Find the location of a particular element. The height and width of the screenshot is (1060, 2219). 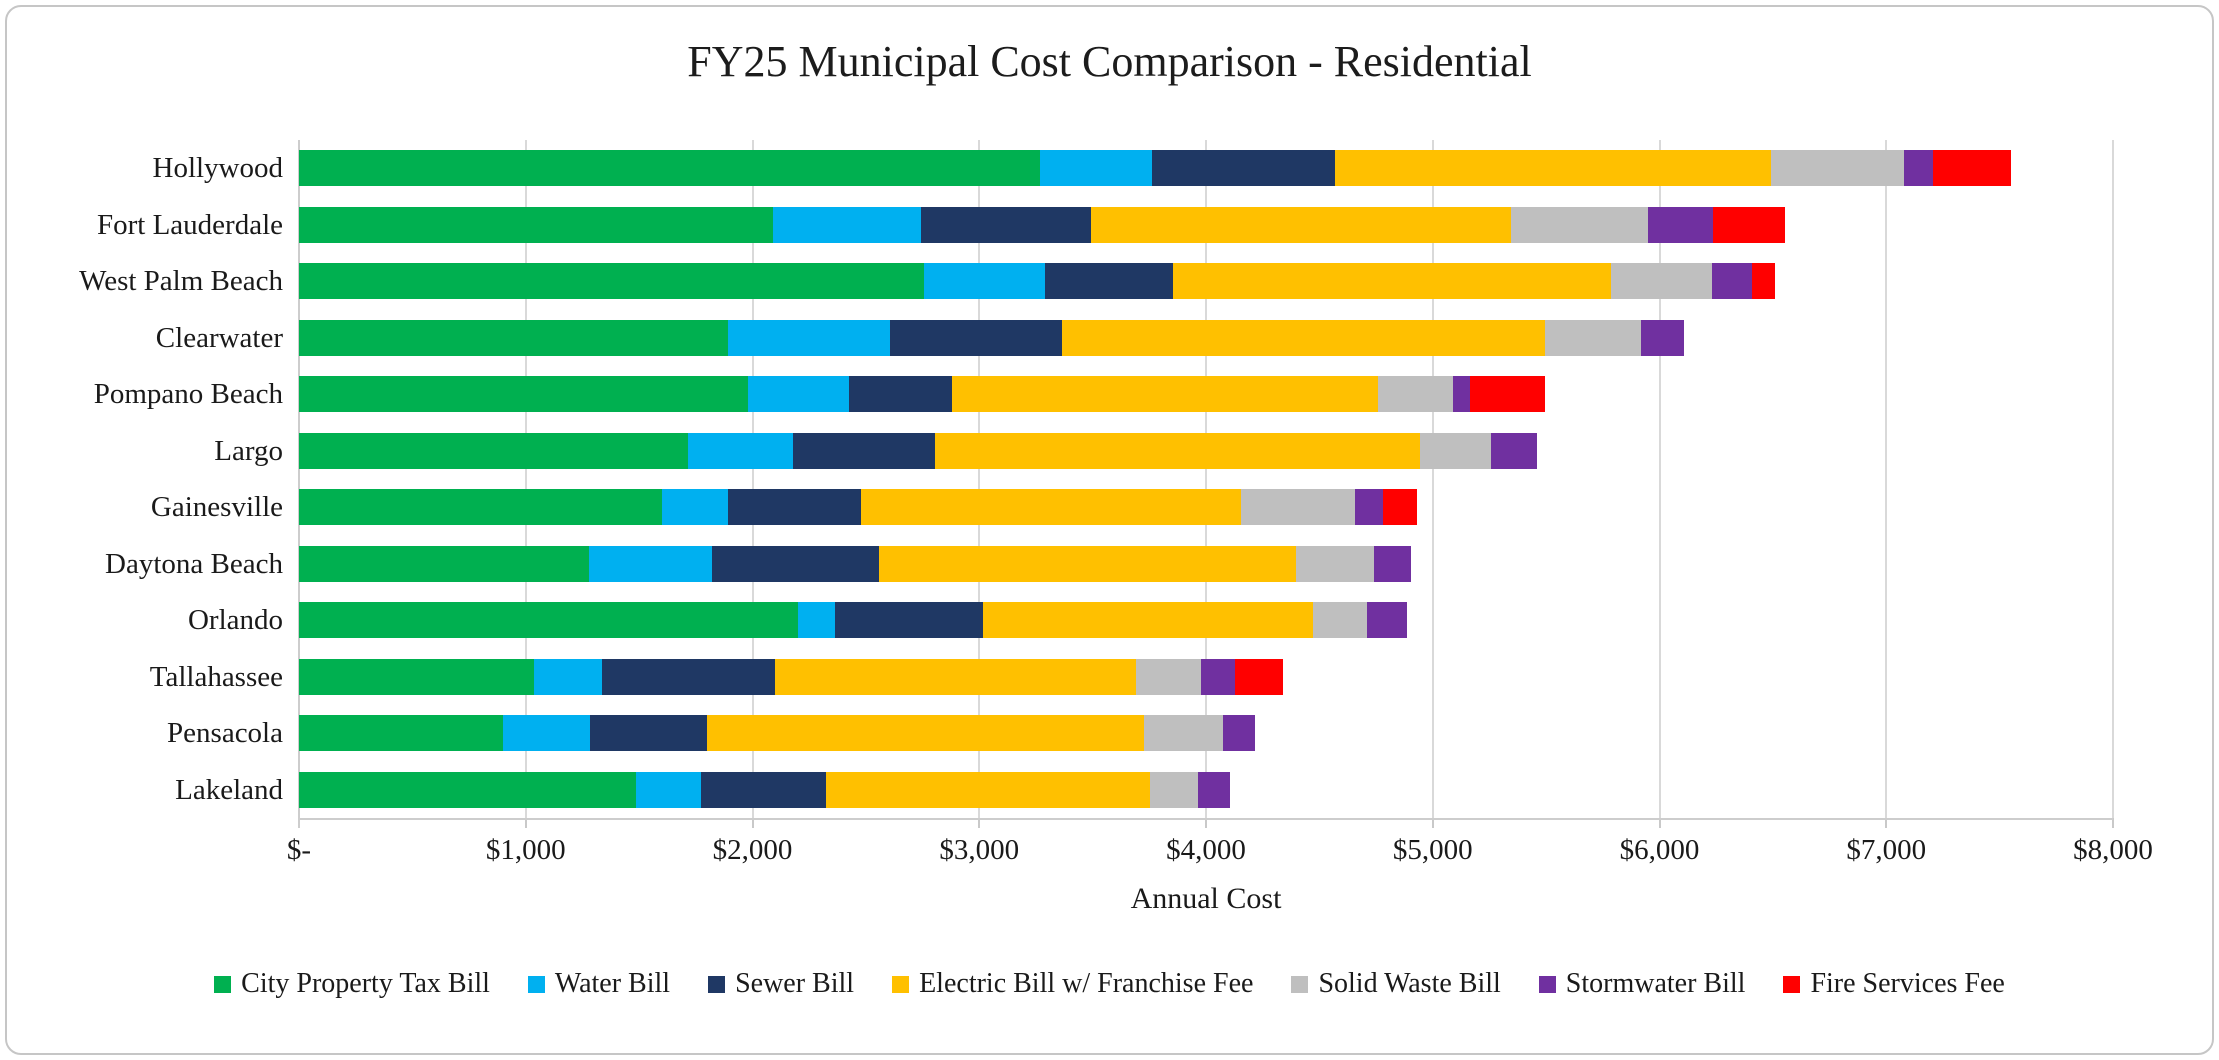

category-label: Orlando is located at coordinates (235, 620).